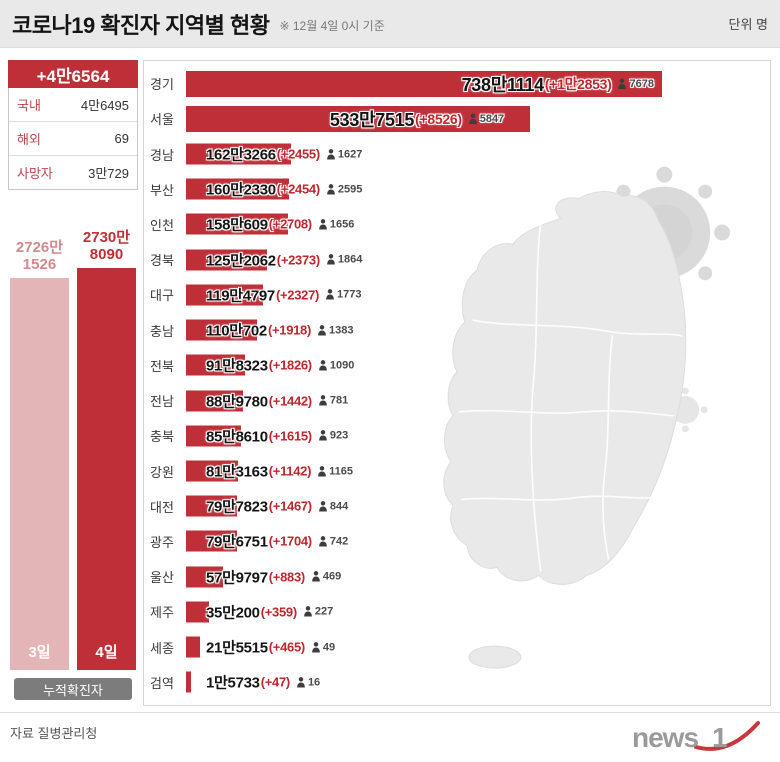  I want to click on value-group: 162만3266 (+2455) 1627, so click(284, 154).